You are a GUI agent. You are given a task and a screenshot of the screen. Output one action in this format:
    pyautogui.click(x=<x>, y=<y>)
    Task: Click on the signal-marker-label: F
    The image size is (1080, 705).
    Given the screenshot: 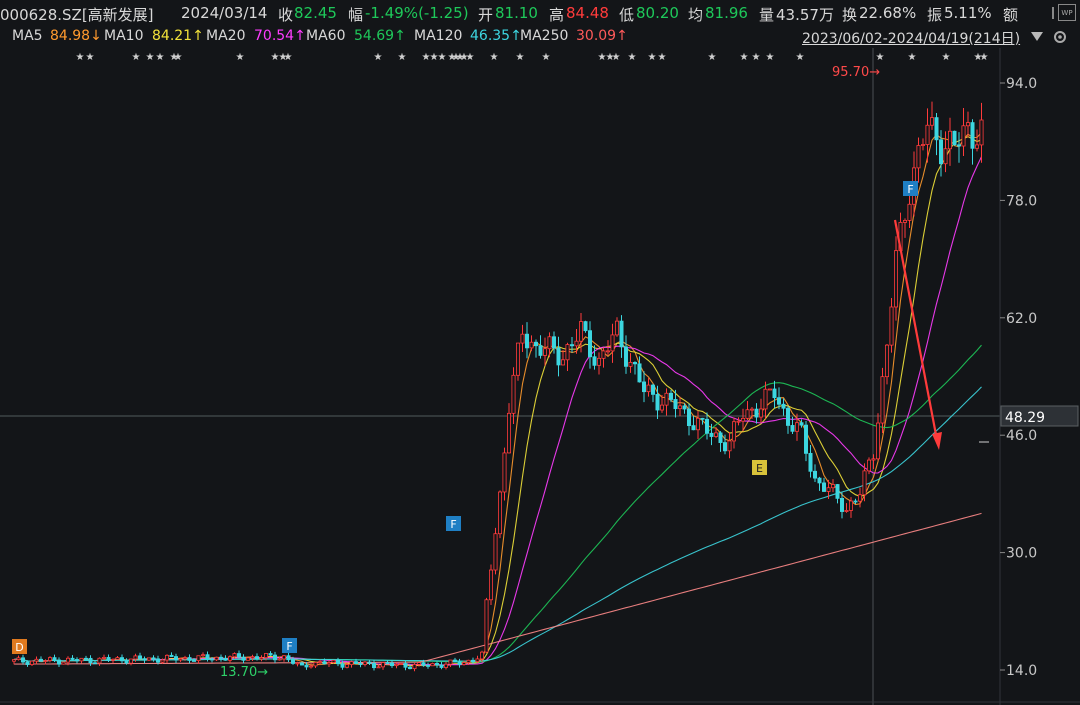 What is the action you would take?
    pyautogui.click(x=453, y=524)
    